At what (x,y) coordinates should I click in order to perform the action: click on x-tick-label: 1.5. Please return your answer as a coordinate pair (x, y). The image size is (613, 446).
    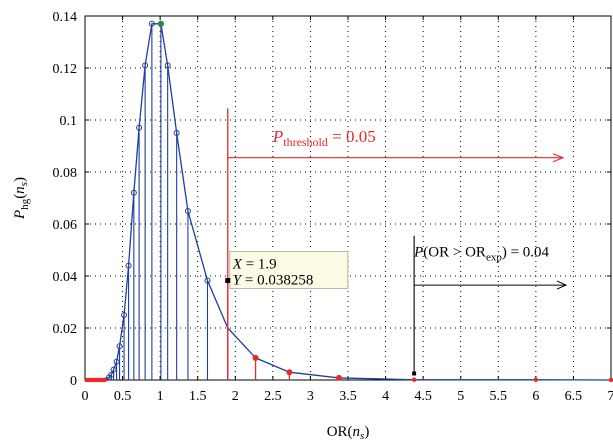
    Looking at the image, I should click on (198, 396).